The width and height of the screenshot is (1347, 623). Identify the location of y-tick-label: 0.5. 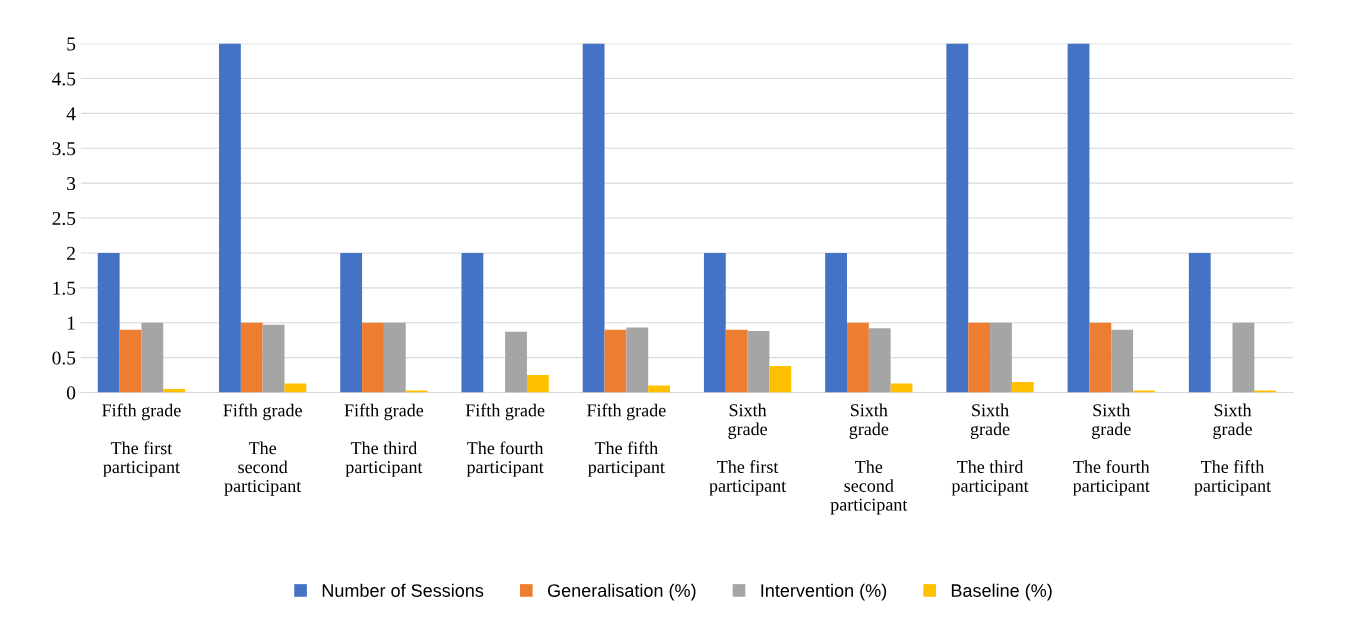
(64, 358).